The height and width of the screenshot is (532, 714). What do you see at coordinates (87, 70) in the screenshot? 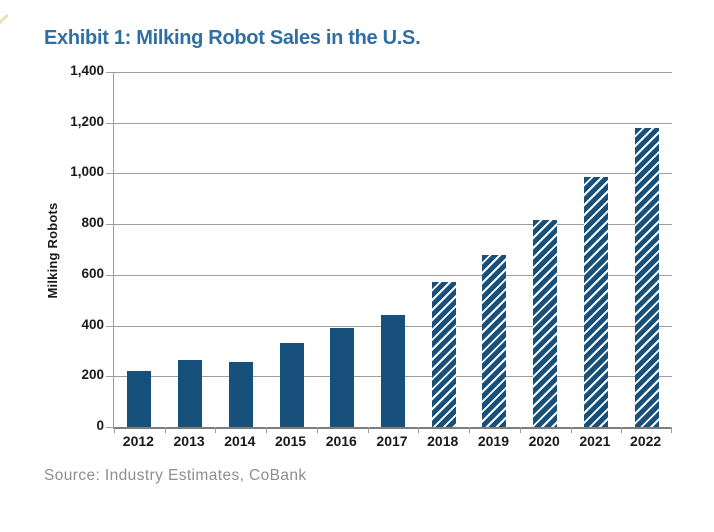
I see `y-tick-label: 1,400` at bounding box center [87, 70].